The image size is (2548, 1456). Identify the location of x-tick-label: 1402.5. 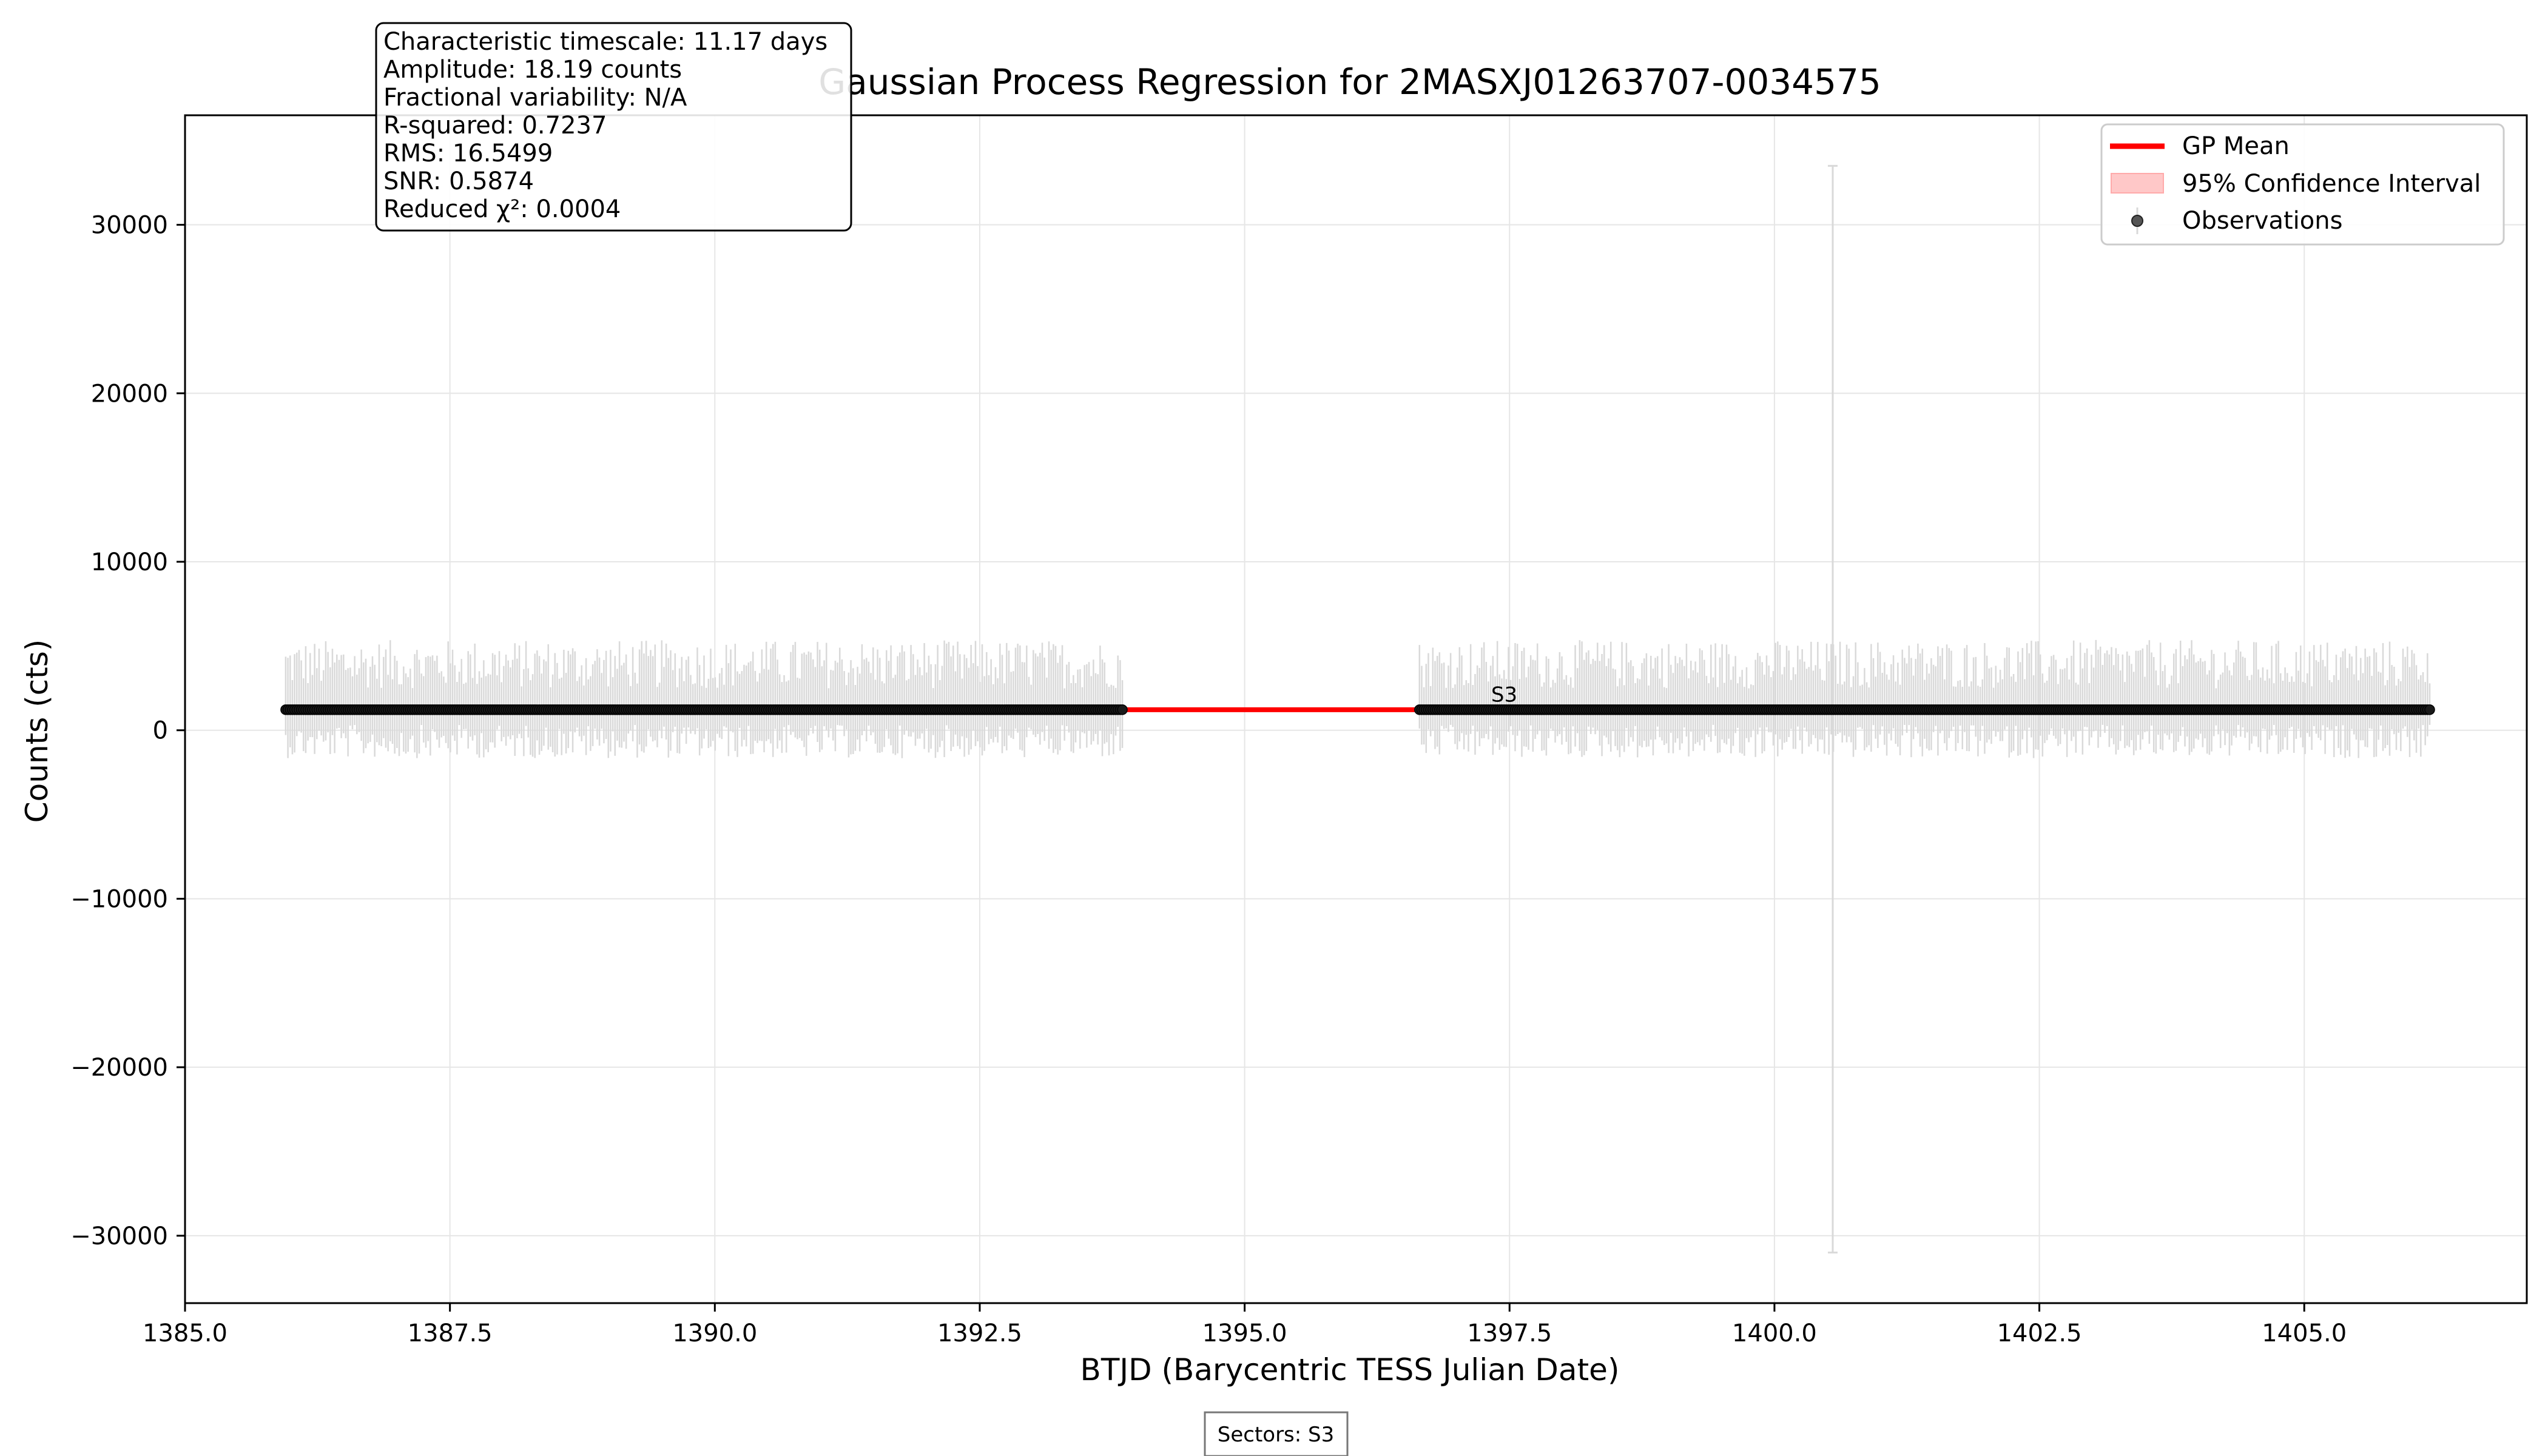
(2039, 1333).